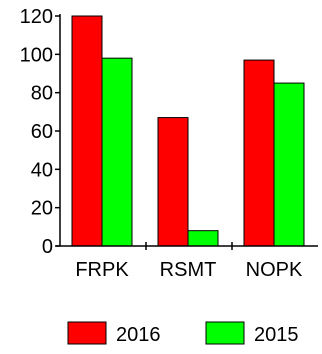 The height and width of the screenshot is (354, 322). Describe the element at coordinates (274, 270) in the screenshot. I see `x-tick-label-nopk: NOPK` at that location.